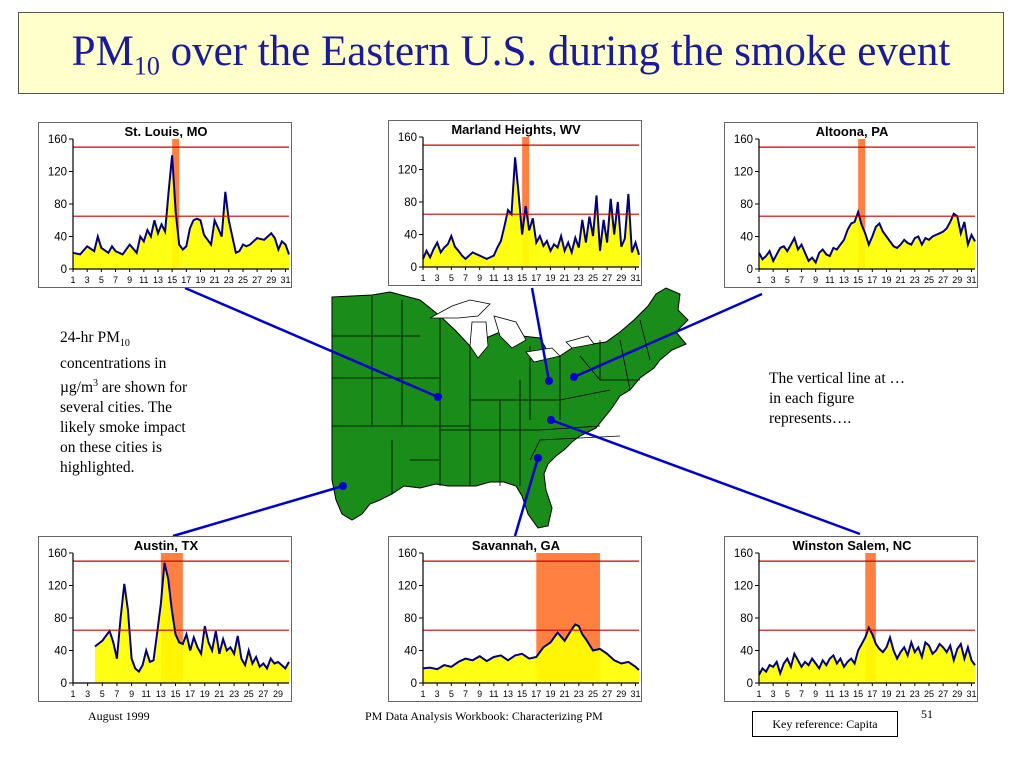 Image resolution: width=1024 pixels, height=768 pixels. Describe the element at coordinates (549, 381) in the screenshot. I see `city-dot-marland-heights` at that location.